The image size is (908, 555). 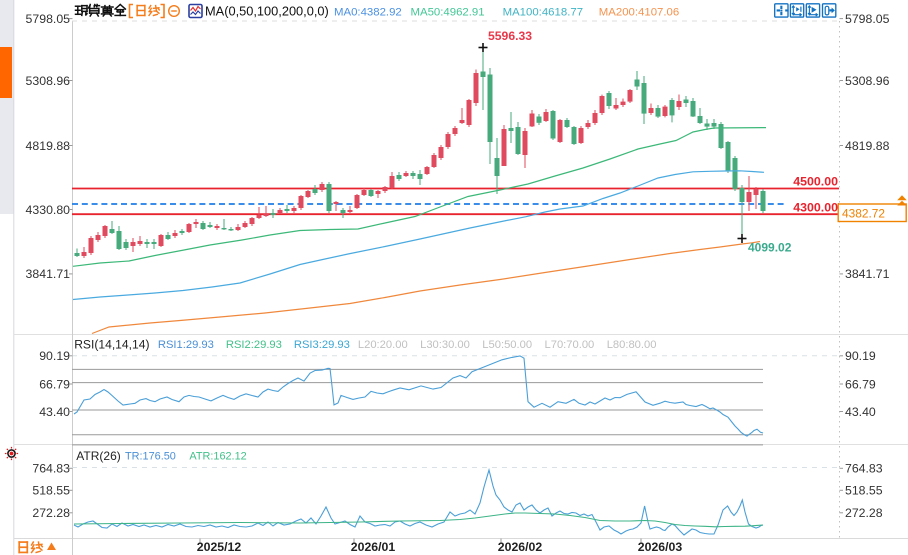 What do you see at coordinates (543, 12) in the screenshot?
I see `svg-text: MA100:4618.77` at bounding box center [543, 12].